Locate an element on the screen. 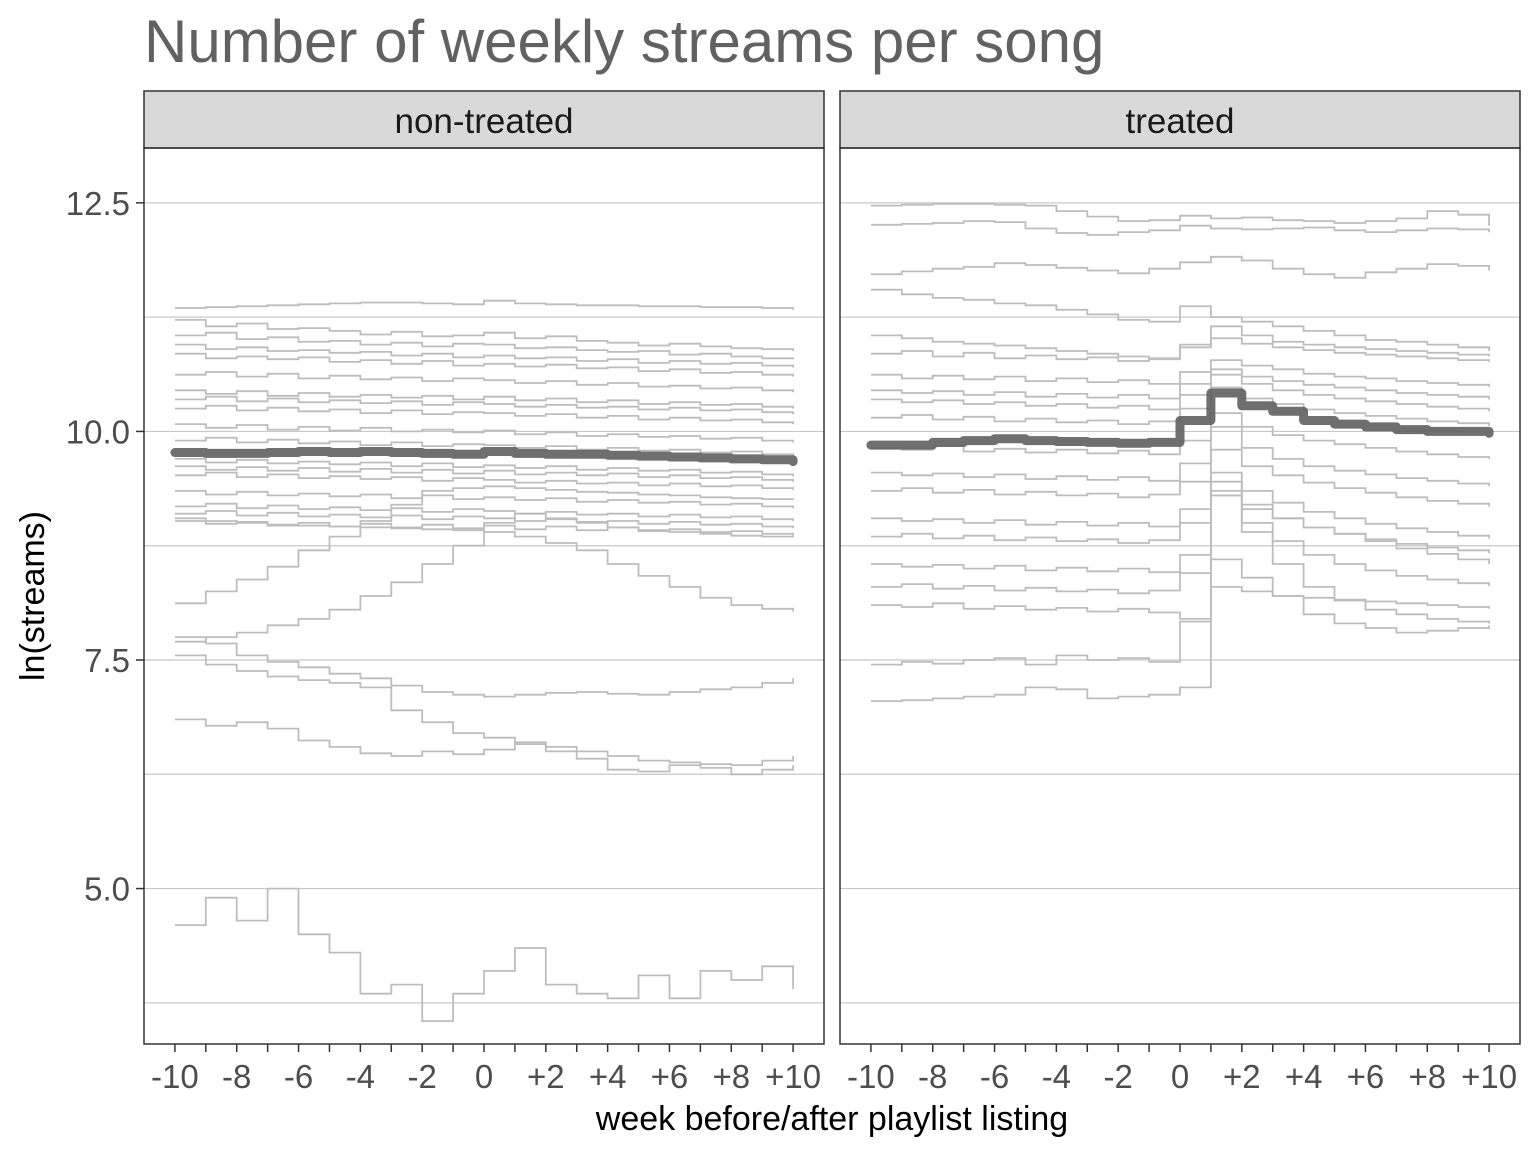 This screenshot has width=1536, height=1152. y-axis-title: ln(streams) is located at coordinates (33, 596).